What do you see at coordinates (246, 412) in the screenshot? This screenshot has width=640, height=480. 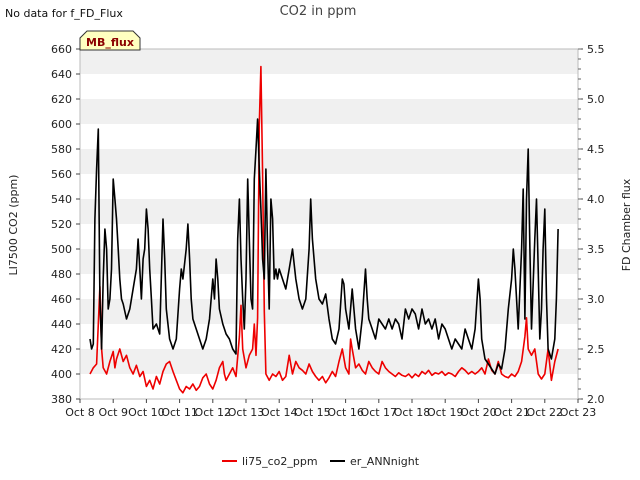 I see `x-tick-label: Oct 13` at bounding box center [246, 412].